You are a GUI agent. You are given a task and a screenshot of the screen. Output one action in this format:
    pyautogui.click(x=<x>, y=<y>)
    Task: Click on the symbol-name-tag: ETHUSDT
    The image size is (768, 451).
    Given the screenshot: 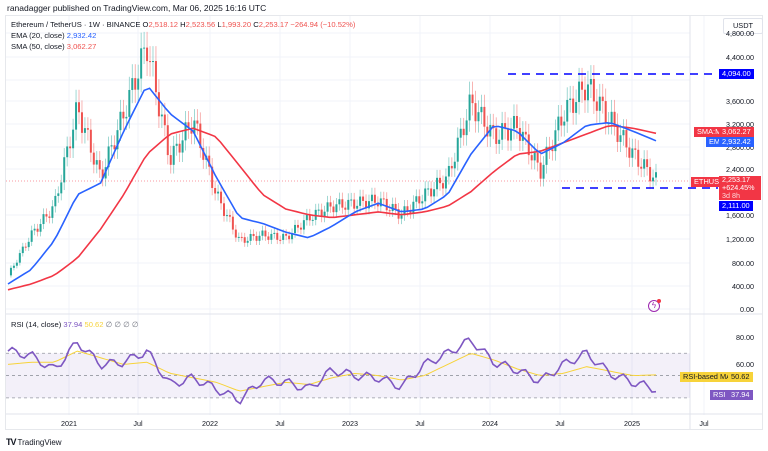 What is the action you would take?
    pyautogui.click(x=711, y=182)
    